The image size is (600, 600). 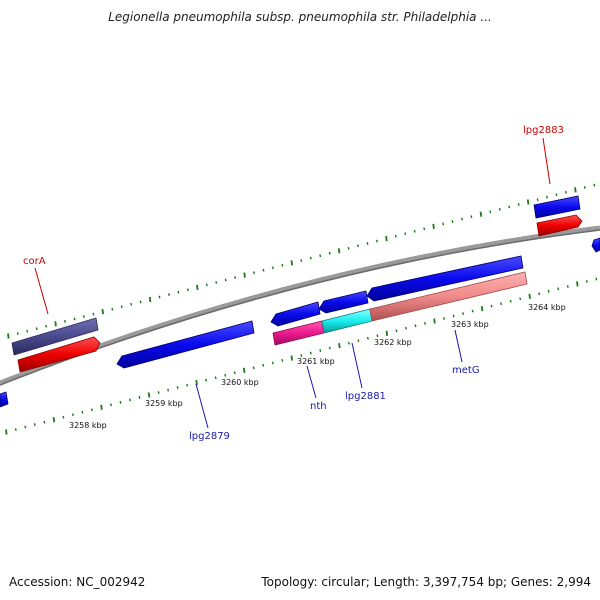 I want to click on gene-label-nth: nth, so click(x=318, y=406).